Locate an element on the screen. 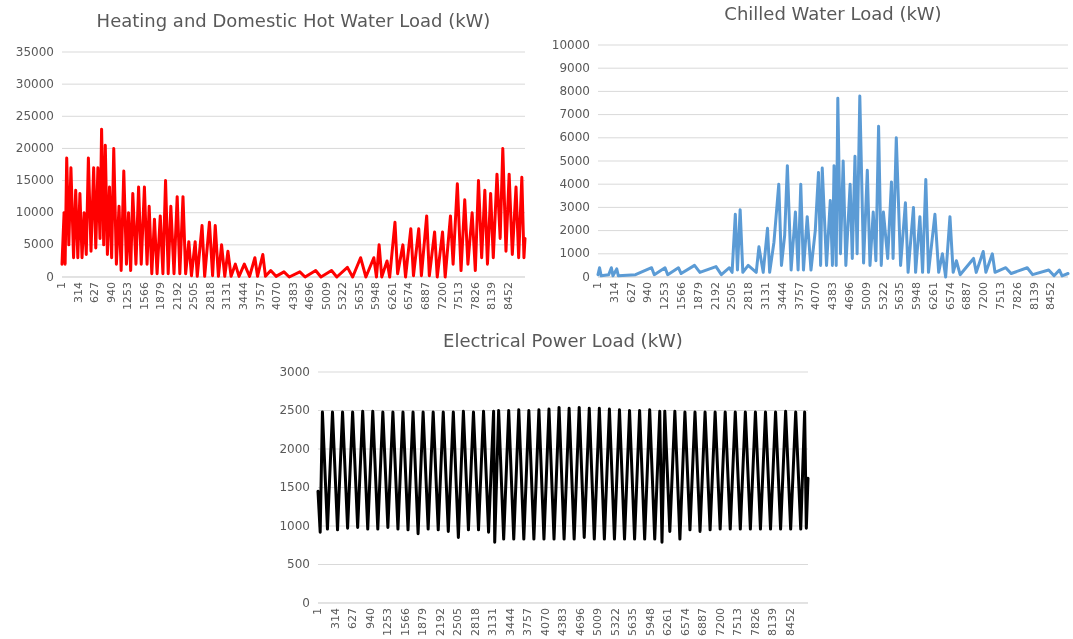 The image size is (1073, 639). chart-title: Chilled Water Load (kW) is located at coordinates (833, 13).